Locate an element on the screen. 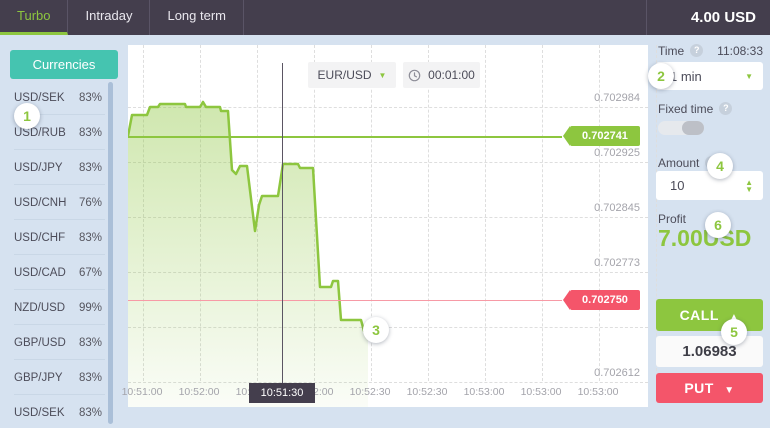  expiry-timer-value: 00:01:00 is located at coordinates (451, 75).